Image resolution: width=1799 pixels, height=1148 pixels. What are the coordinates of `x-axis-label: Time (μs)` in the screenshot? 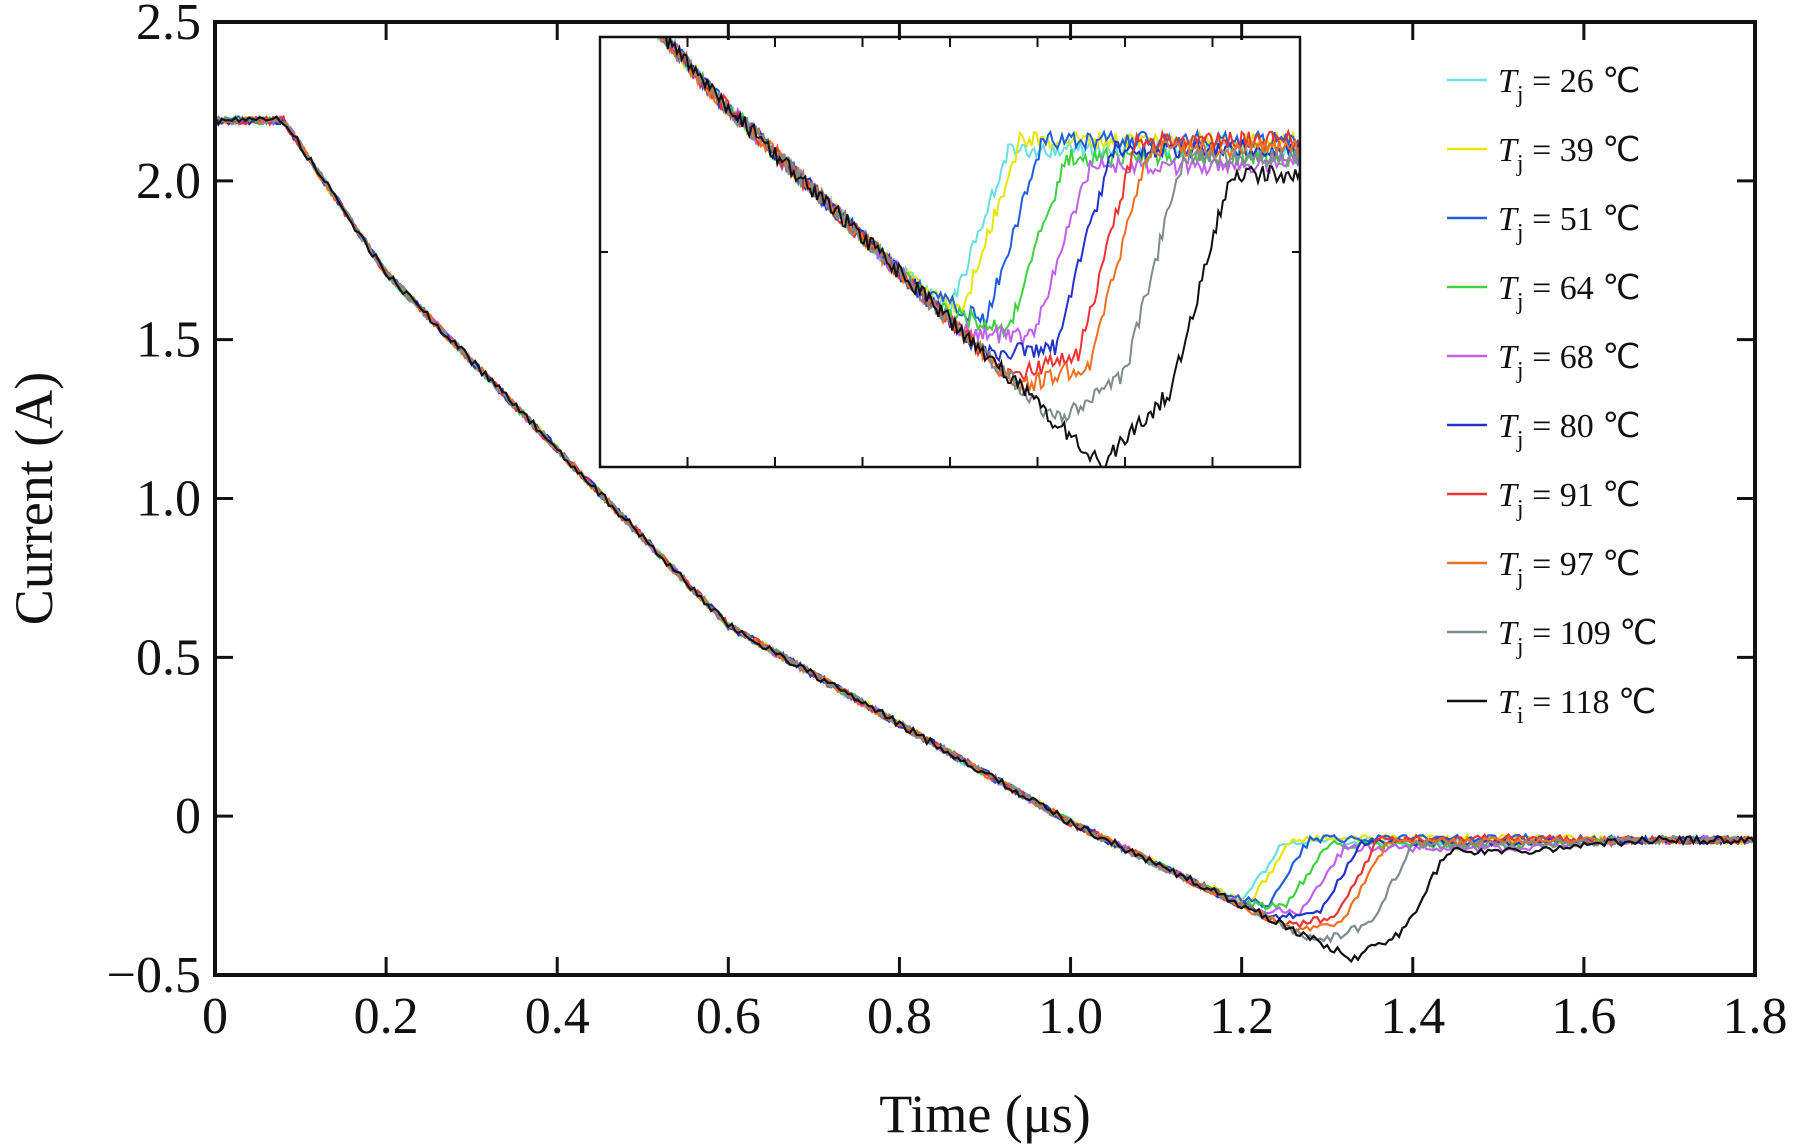 It's located at (985, 1114).